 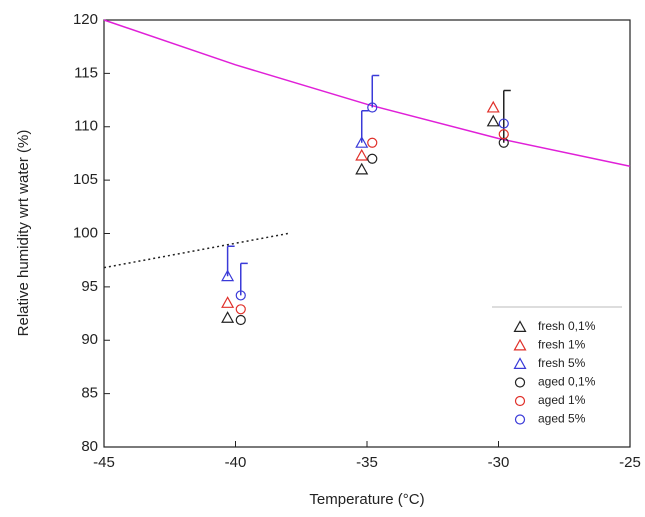 I want to click on y-tick-label: 100, so click(x=85, y=232).